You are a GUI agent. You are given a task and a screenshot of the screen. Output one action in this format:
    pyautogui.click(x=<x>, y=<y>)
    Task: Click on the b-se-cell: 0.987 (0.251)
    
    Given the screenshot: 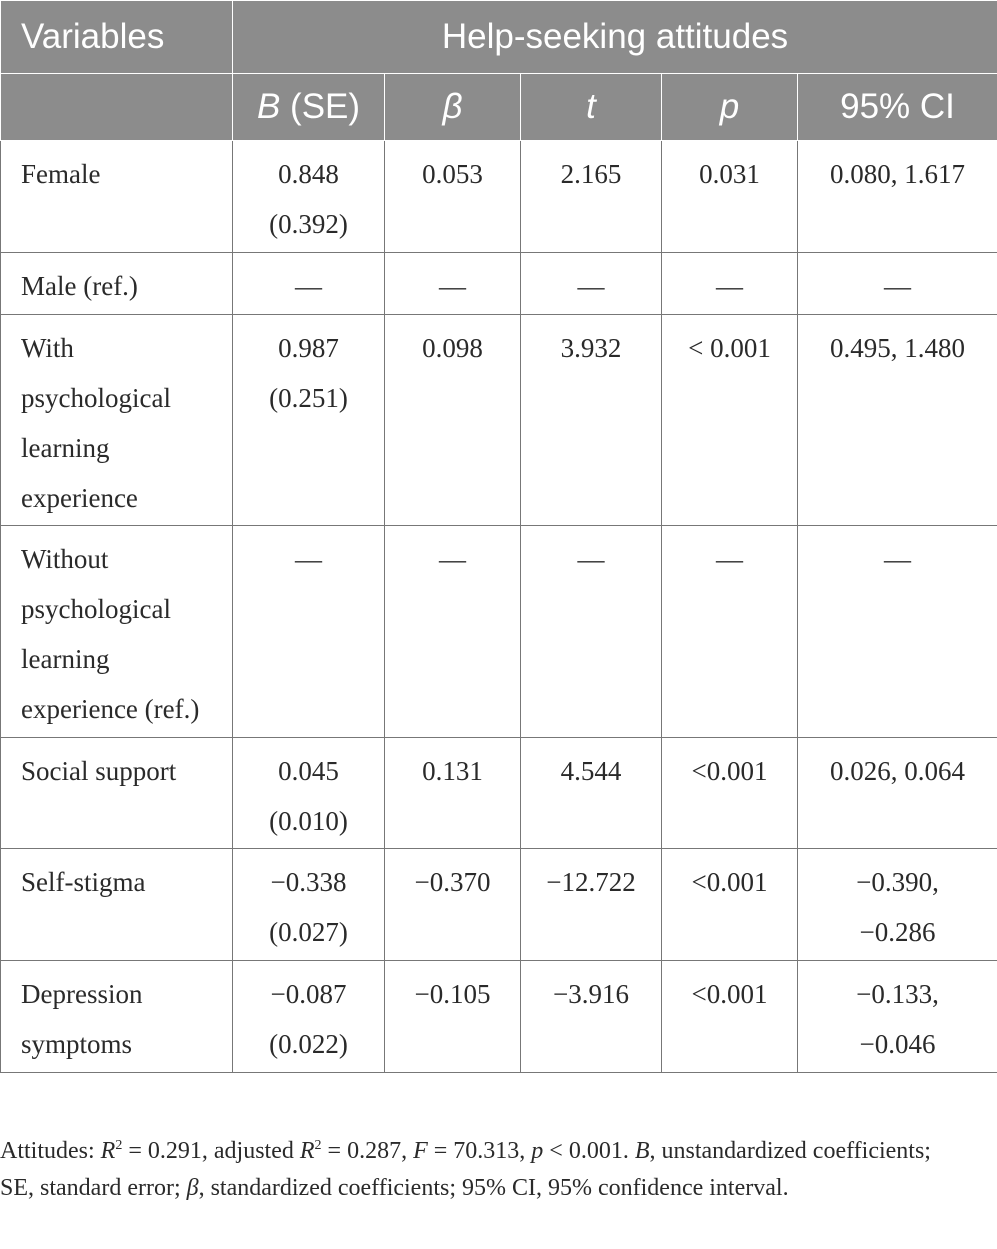 What is the action you would take?
    pyautogui.click(x=308, y=420)
    